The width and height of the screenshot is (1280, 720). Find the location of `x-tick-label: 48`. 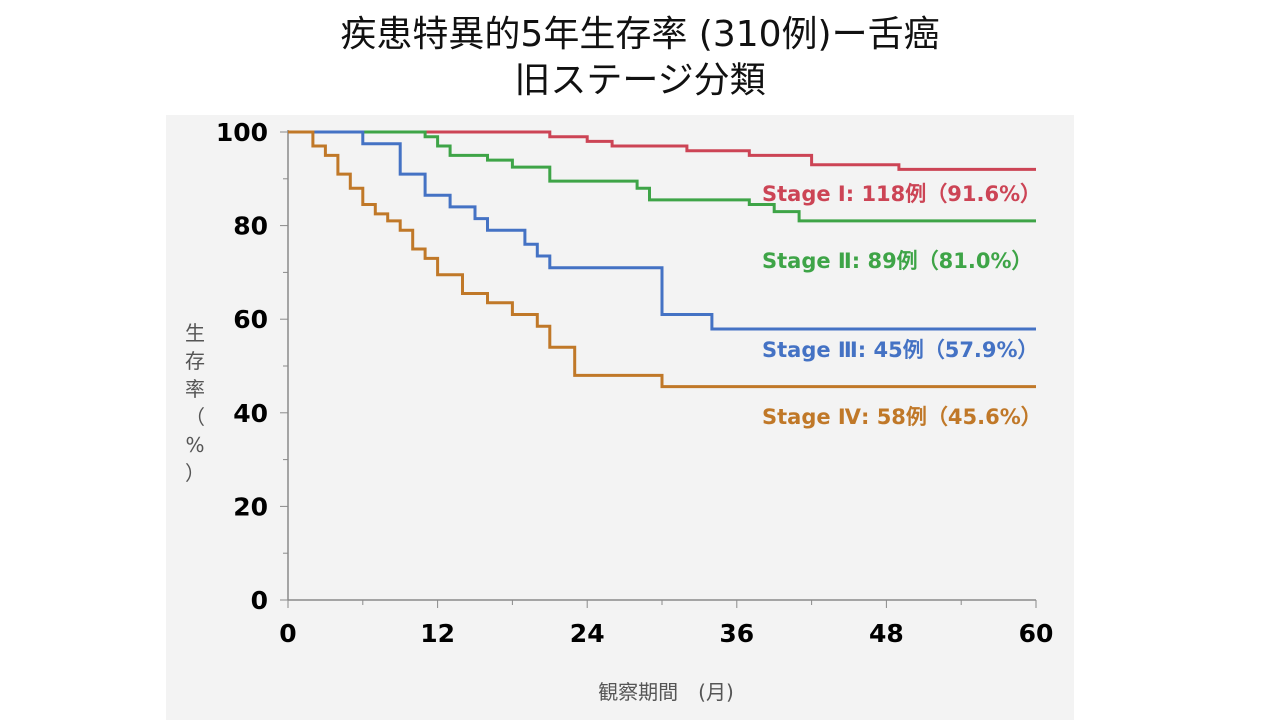

x-tick-label: 48 is located at coordinates (886, 633).